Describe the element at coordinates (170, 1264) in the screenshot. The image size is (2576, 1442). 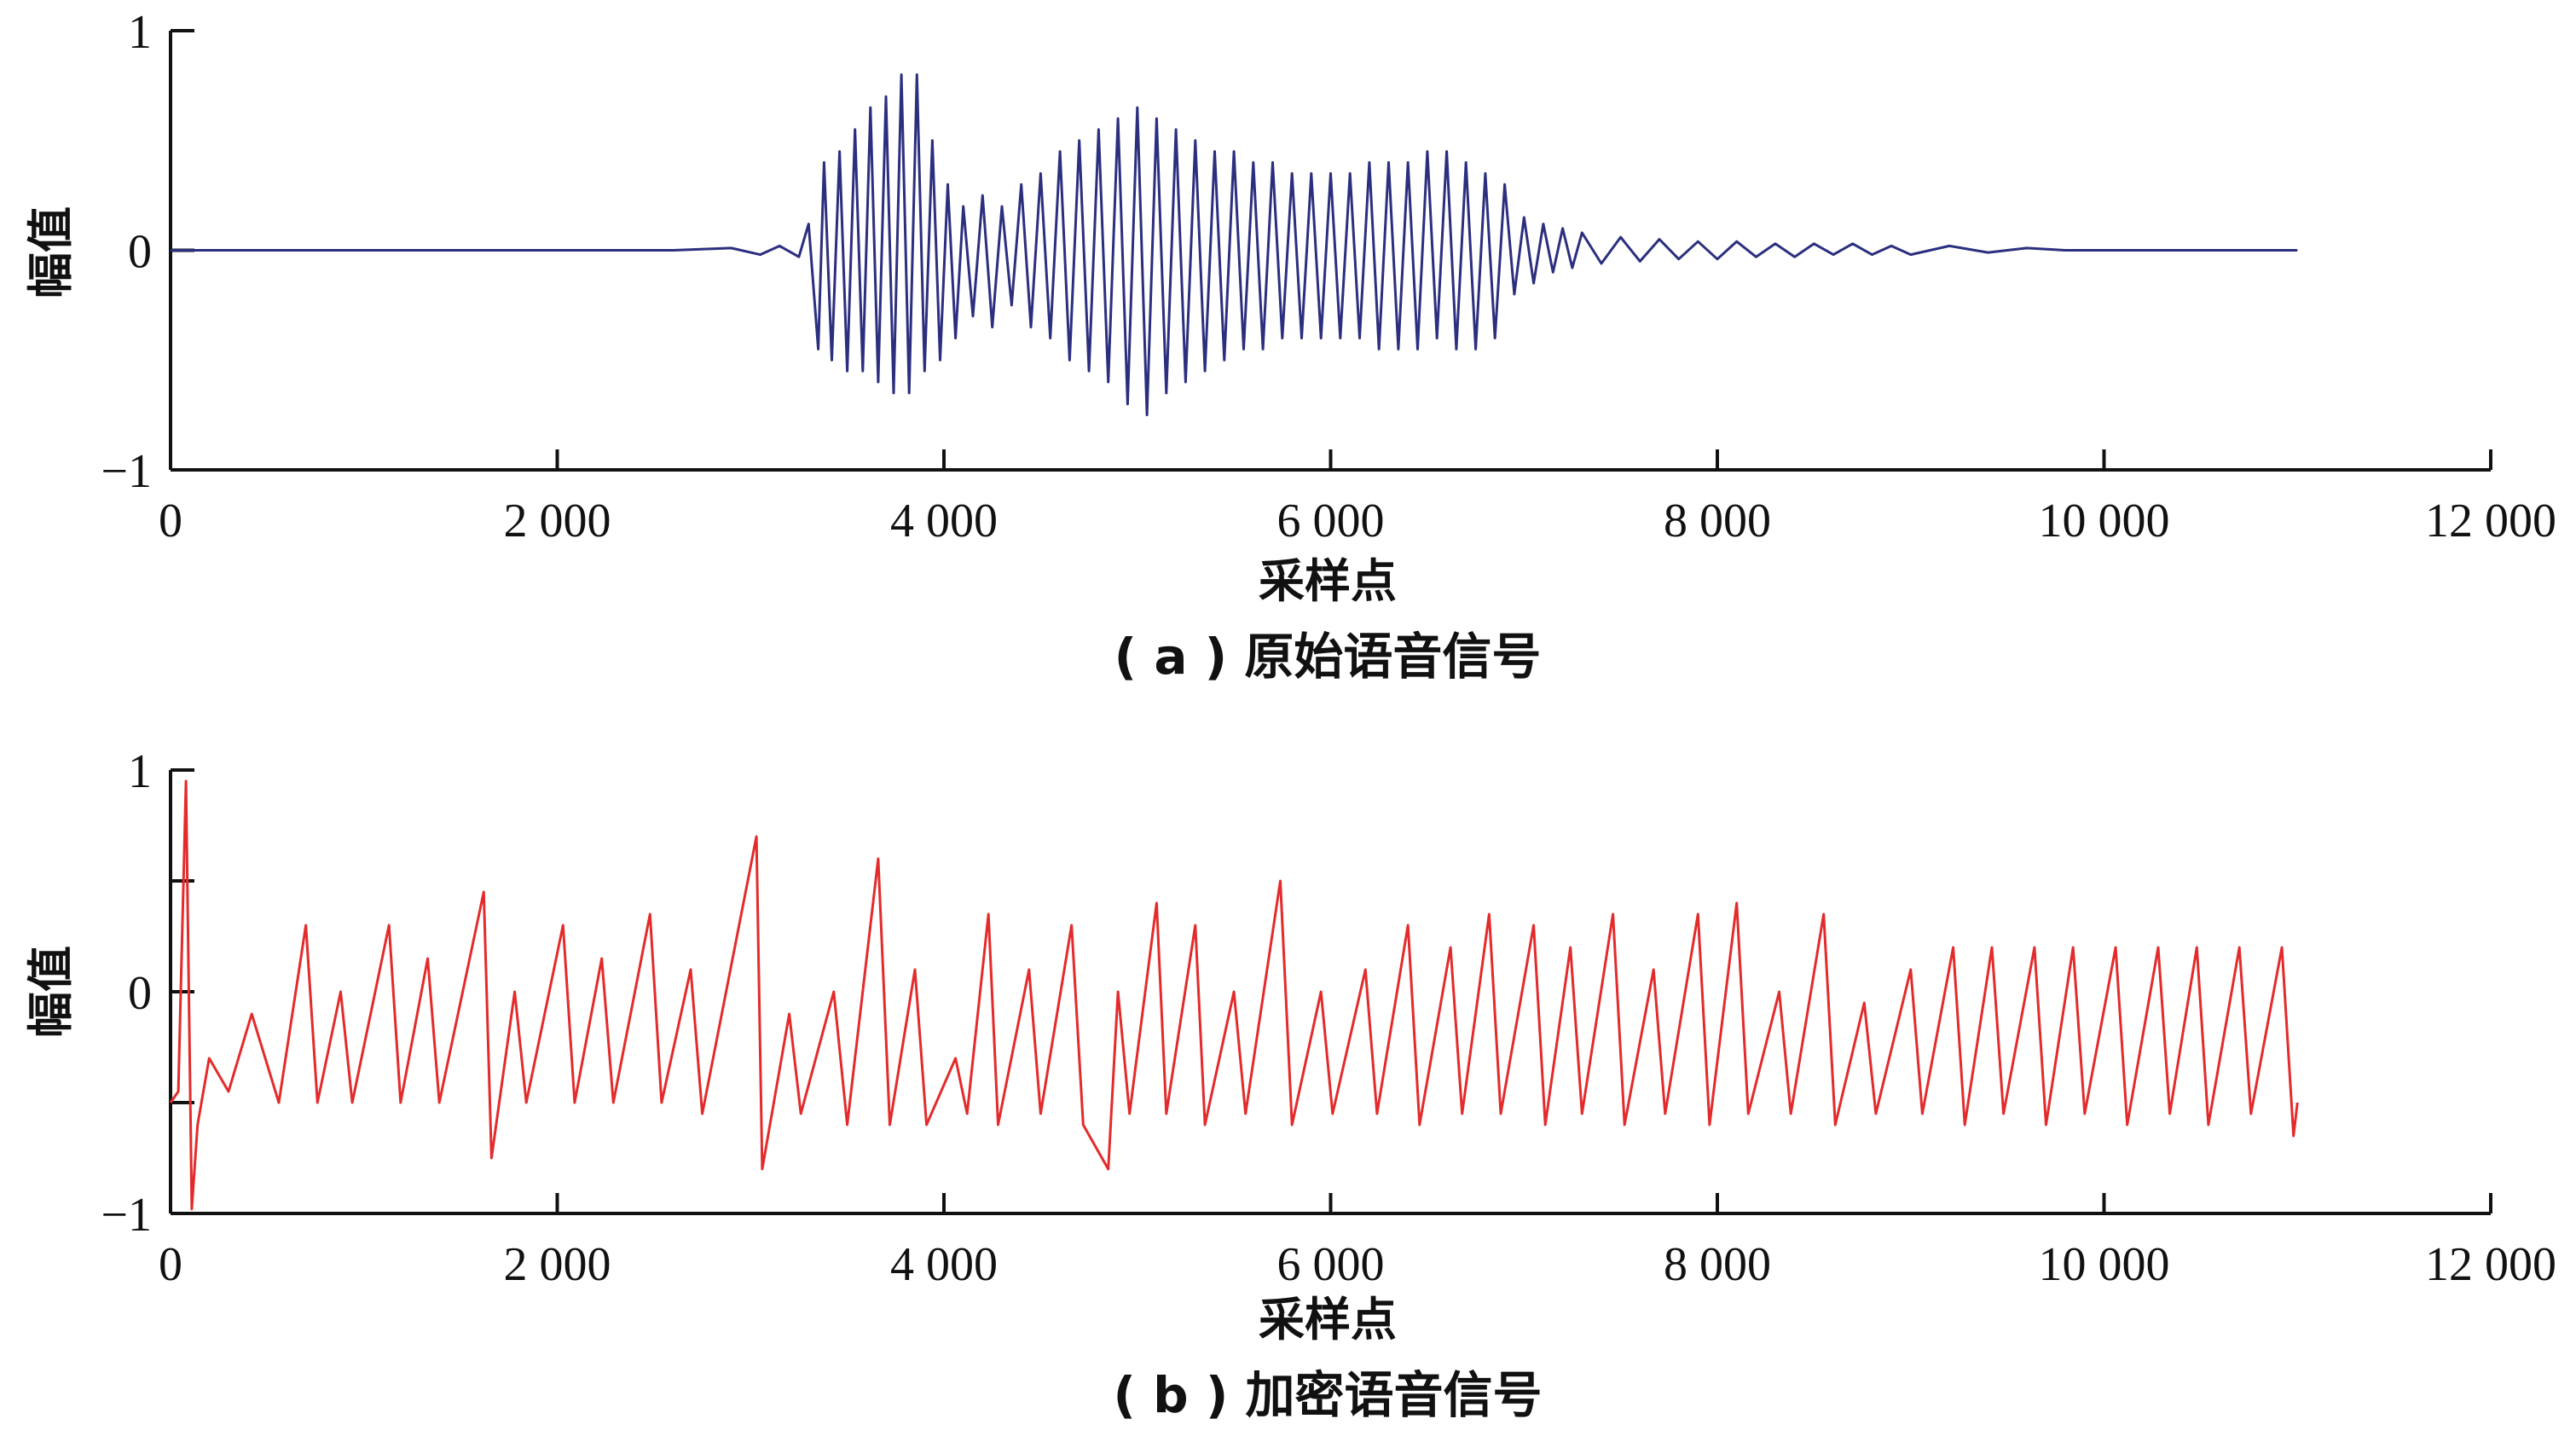
I see `panel-b-x-tick-label: 0` at that location.